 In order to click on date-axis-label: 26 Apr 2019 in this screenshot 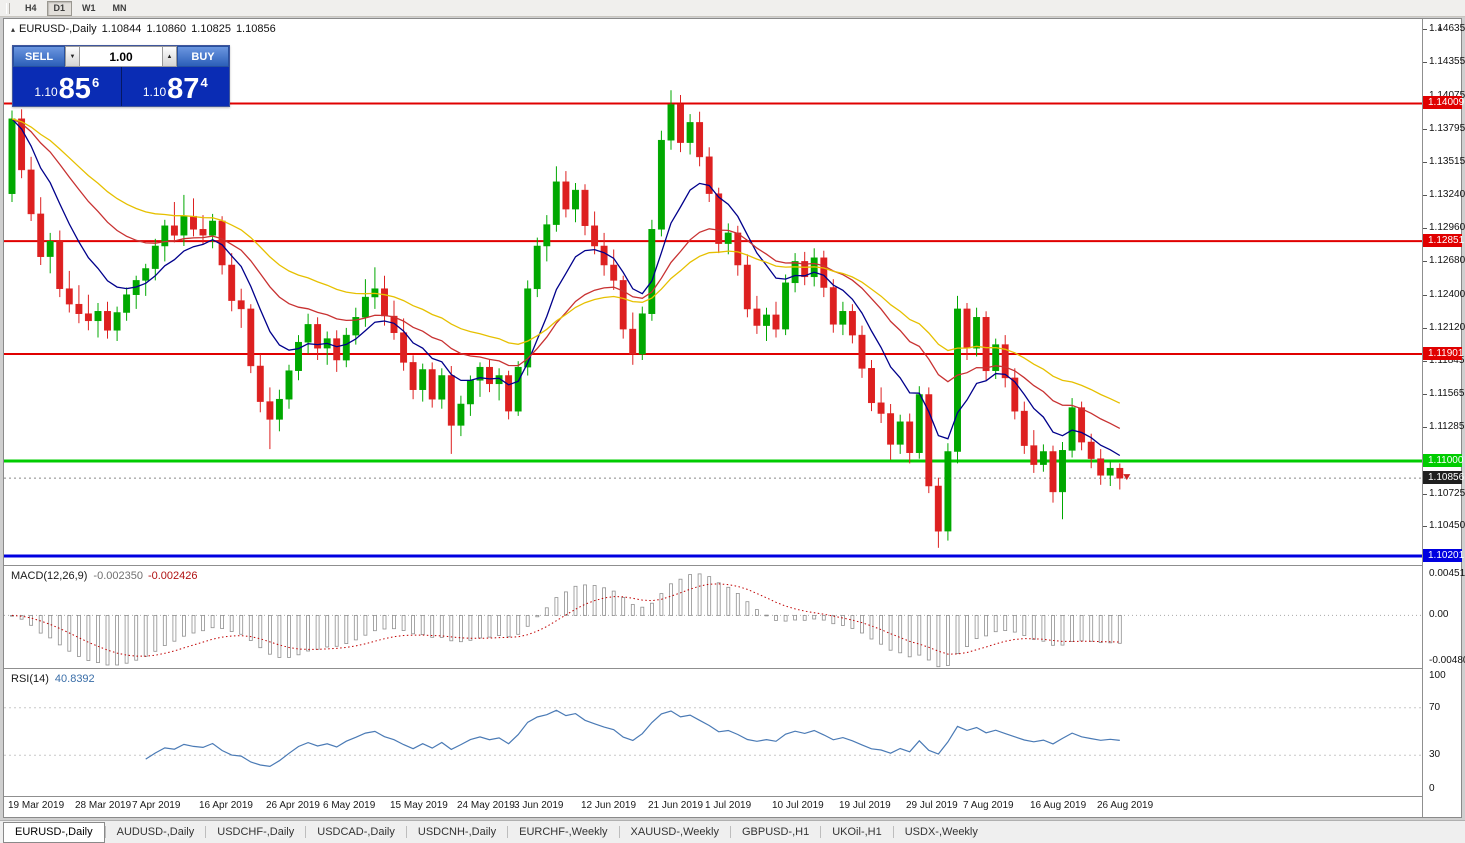, I will do `click(293, 805)`.